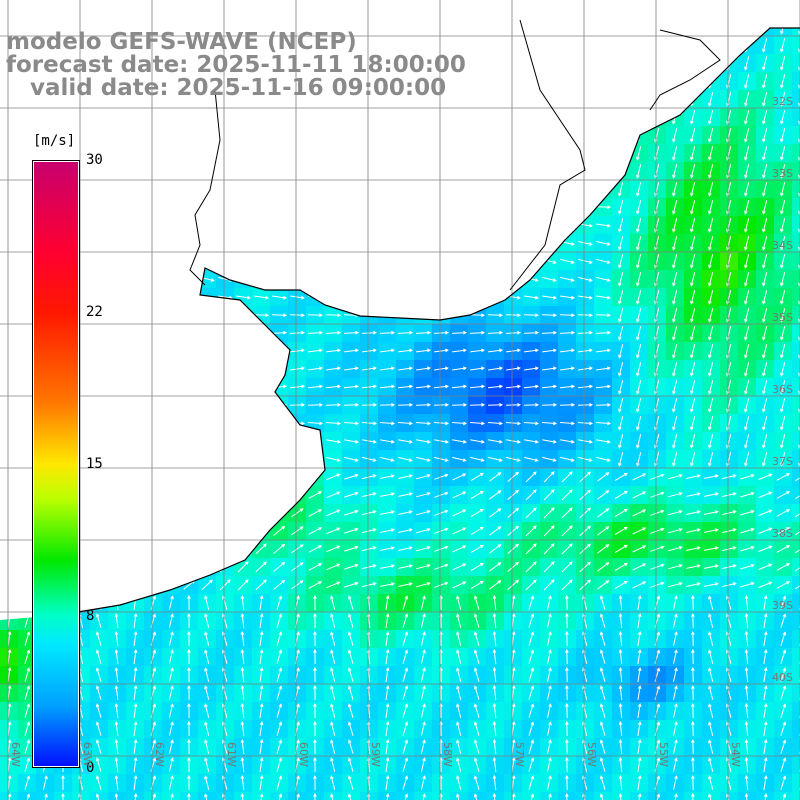  What do you see at coordinates (782, 677) in the screenshot?
I see `lat-label-40s: 40S` at bounding box center [782, 677].